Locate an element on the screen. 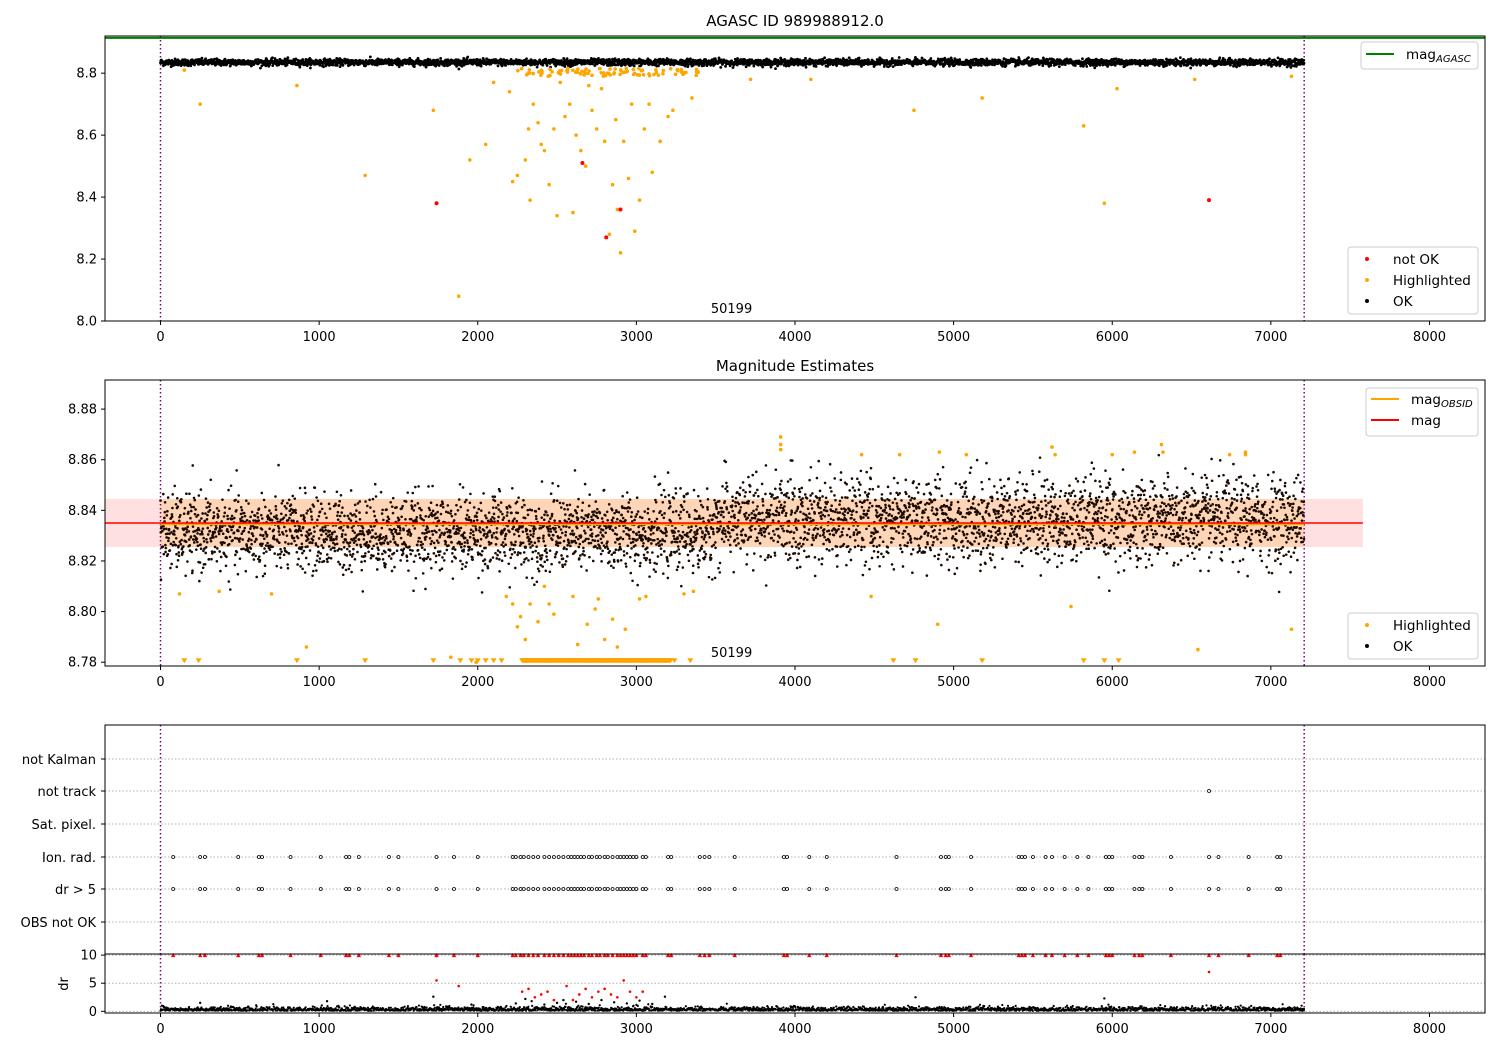 This screenshot has width=1500, height=1050. agasc-legend-label: OK is located at coordinates (1403, 302).